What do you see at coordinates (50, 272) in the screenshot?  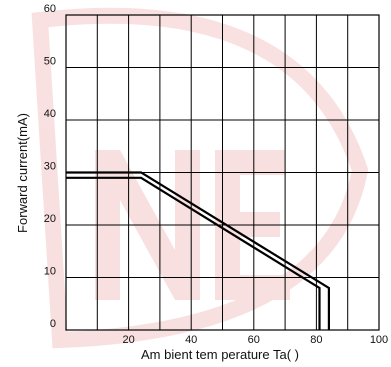 I see `y-tick-label: 10` at bounding box center [50, 272].